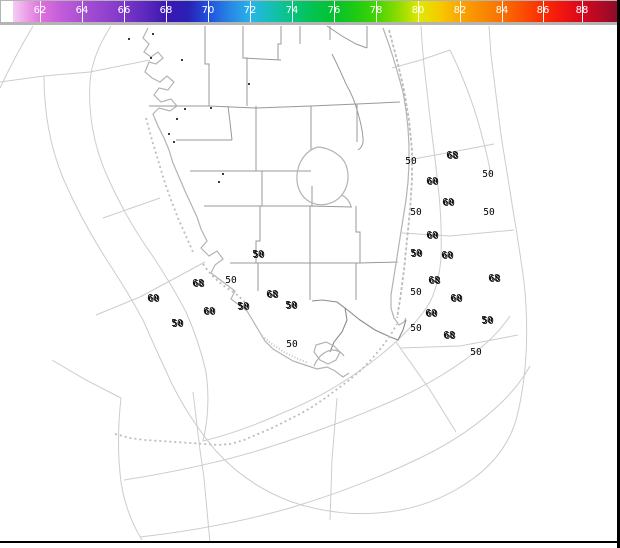  I want to click on colorbar-tick-label: 84, so click(502, 10).